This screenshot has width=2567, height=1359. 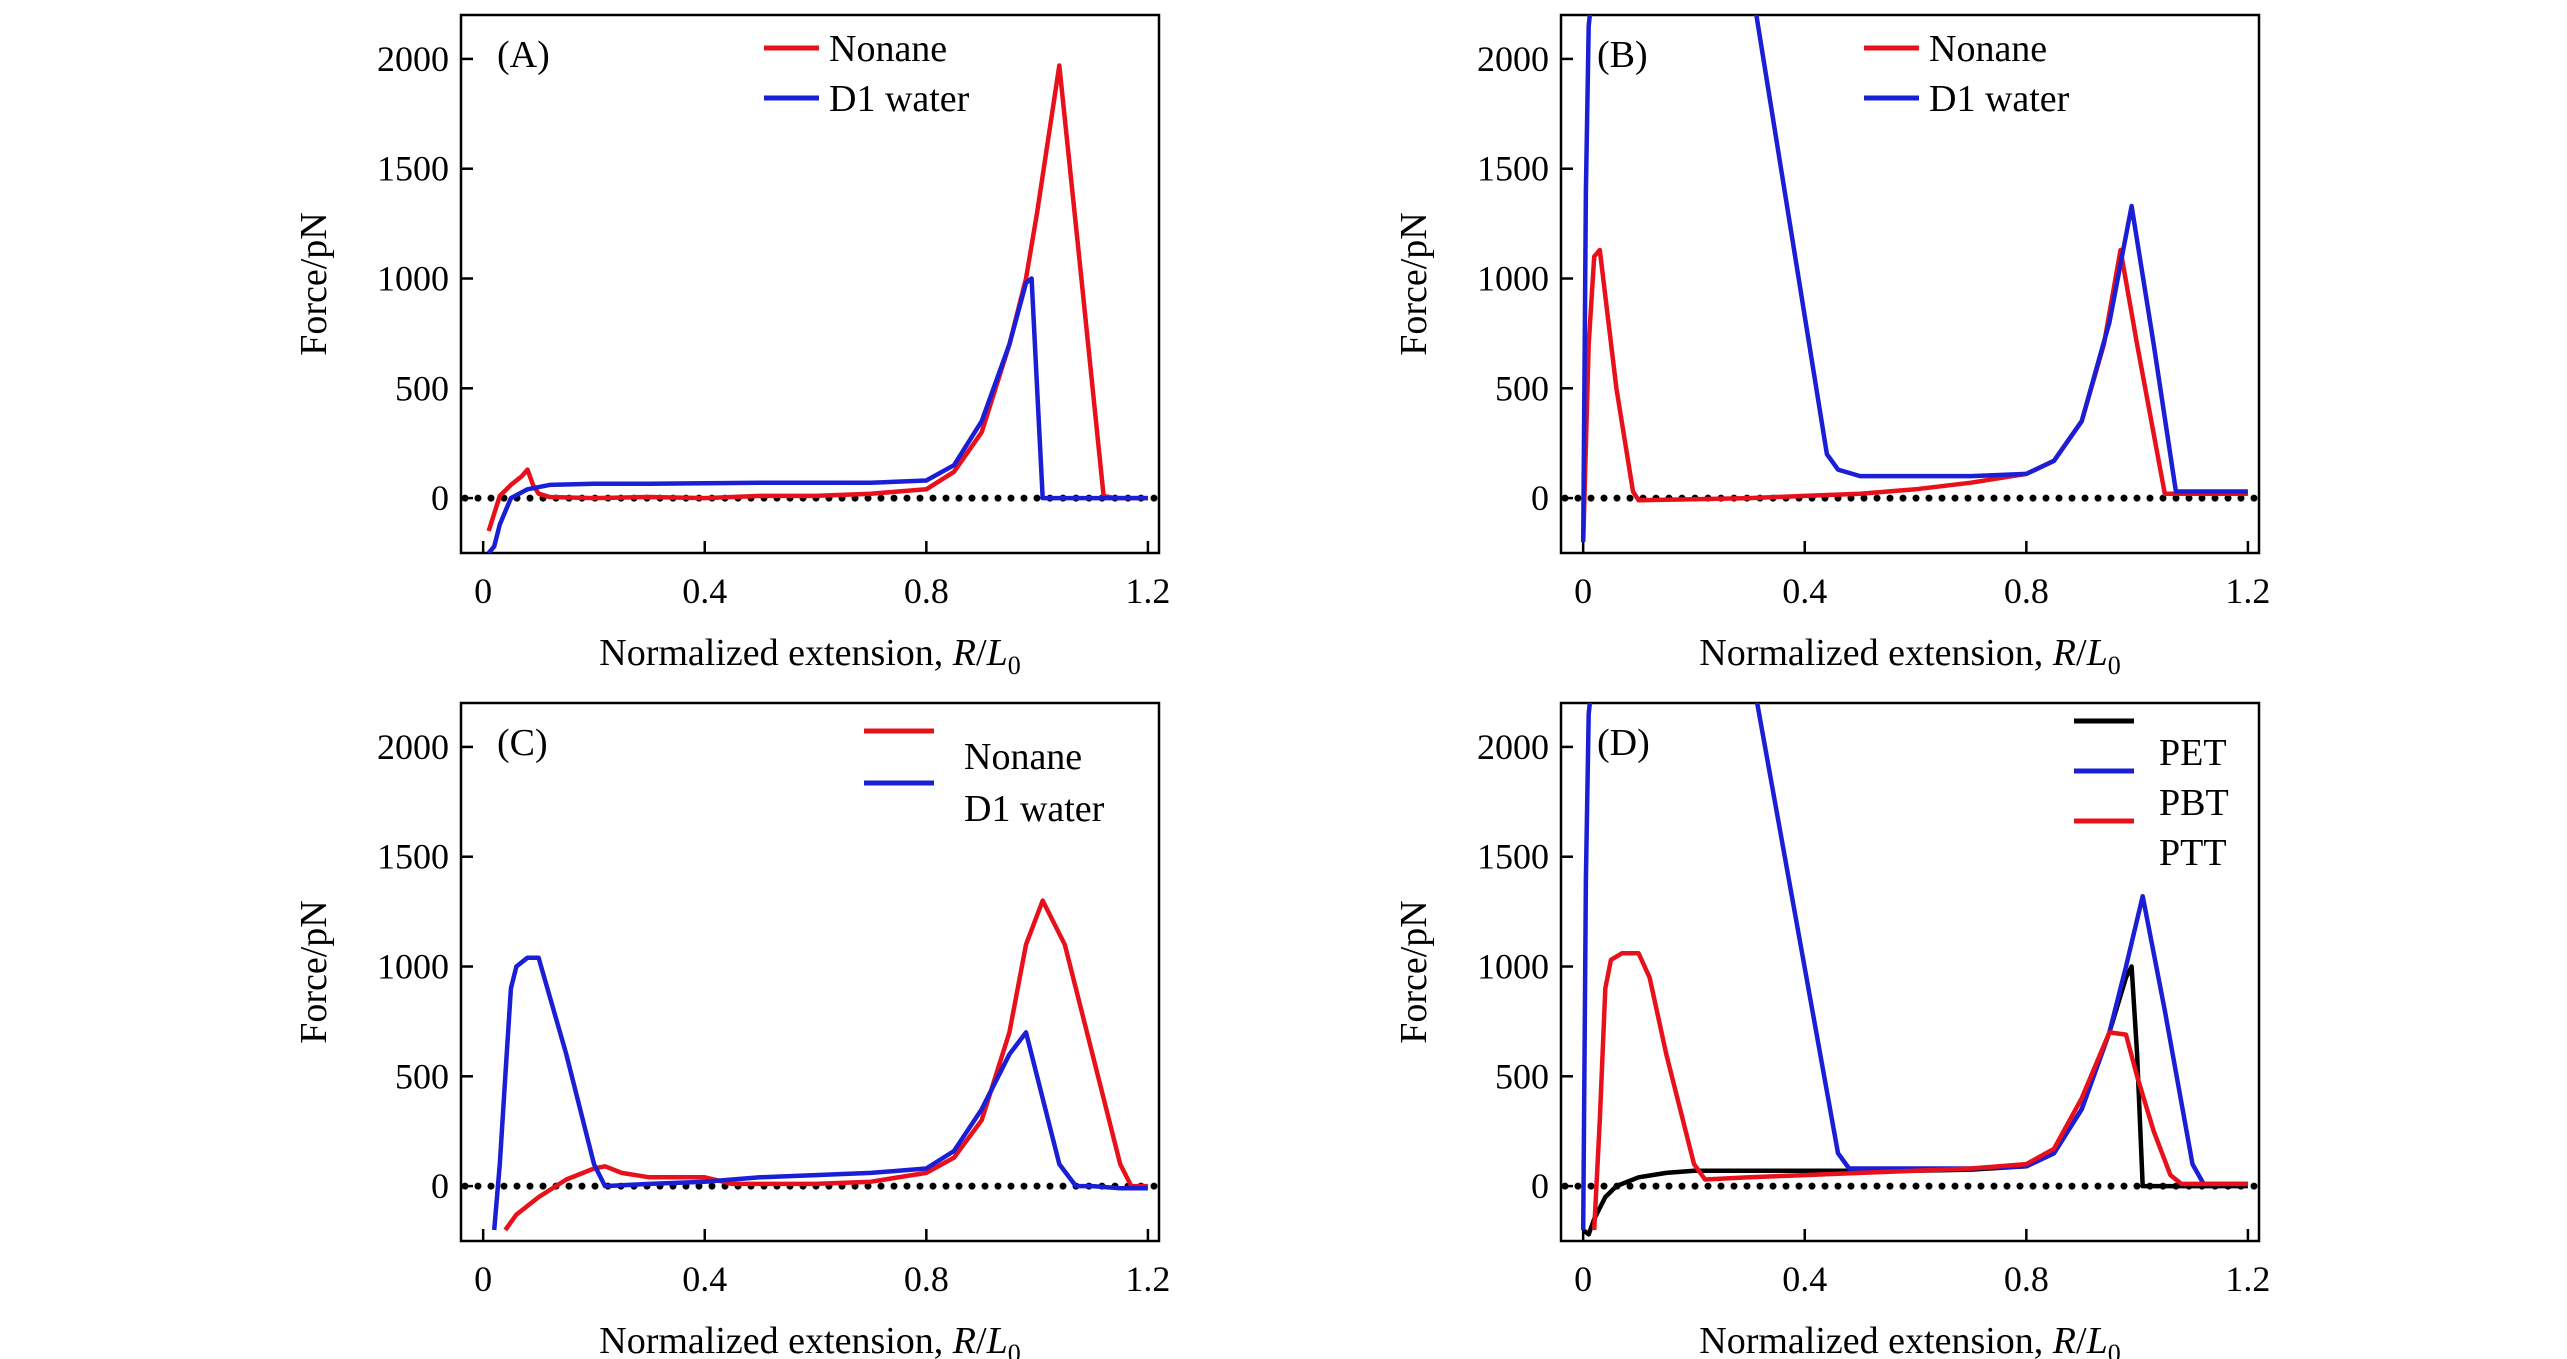 What do you see at coordinates (1914, 1100) in the screenshot?
I see `series-line-pet` at bounding box center [1914, 1100].